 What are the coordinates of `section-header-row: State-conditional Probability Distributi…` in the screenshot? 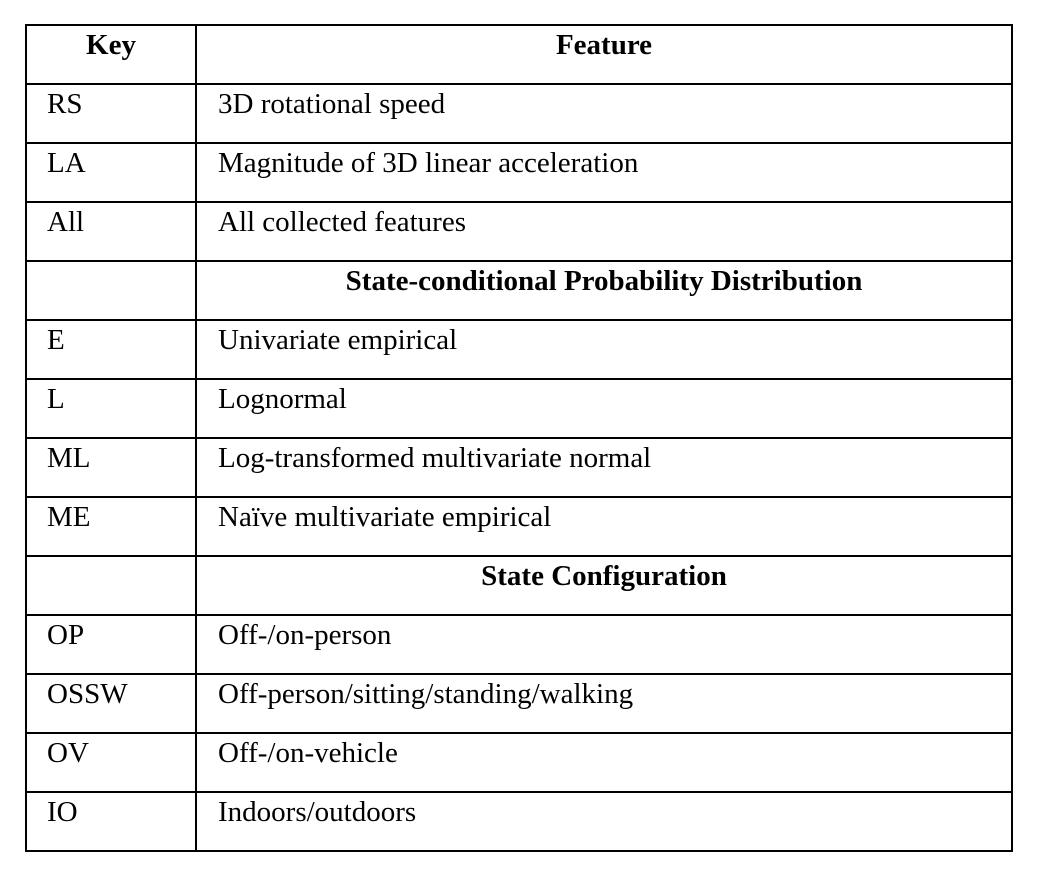 It's located at (519, 290).